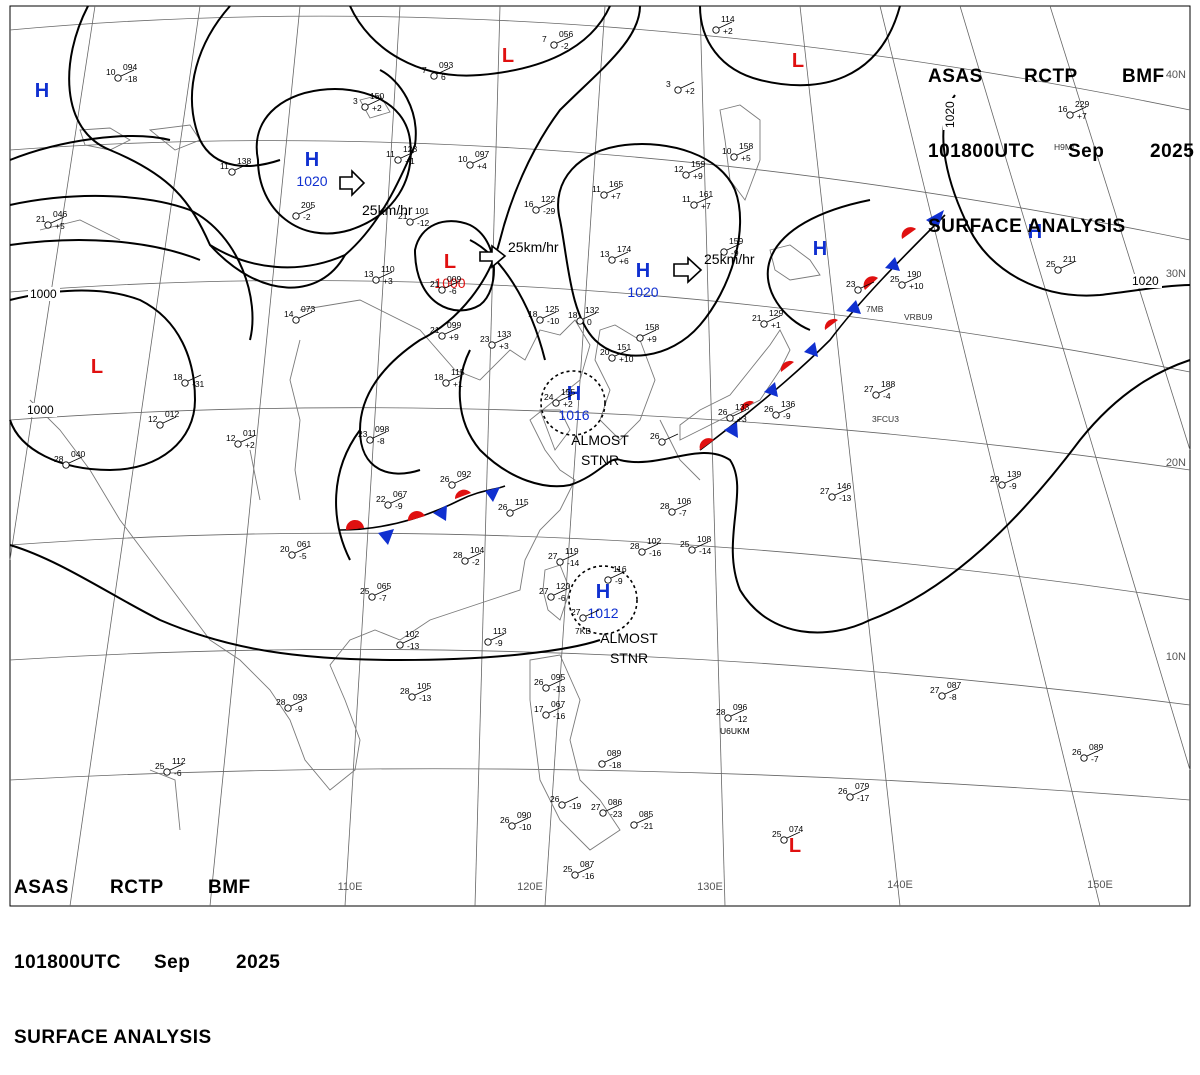 Image resolution: width=1200 pixels, height=1075 pixels. I want to click on station-temperature: 16, so click(529, 204).